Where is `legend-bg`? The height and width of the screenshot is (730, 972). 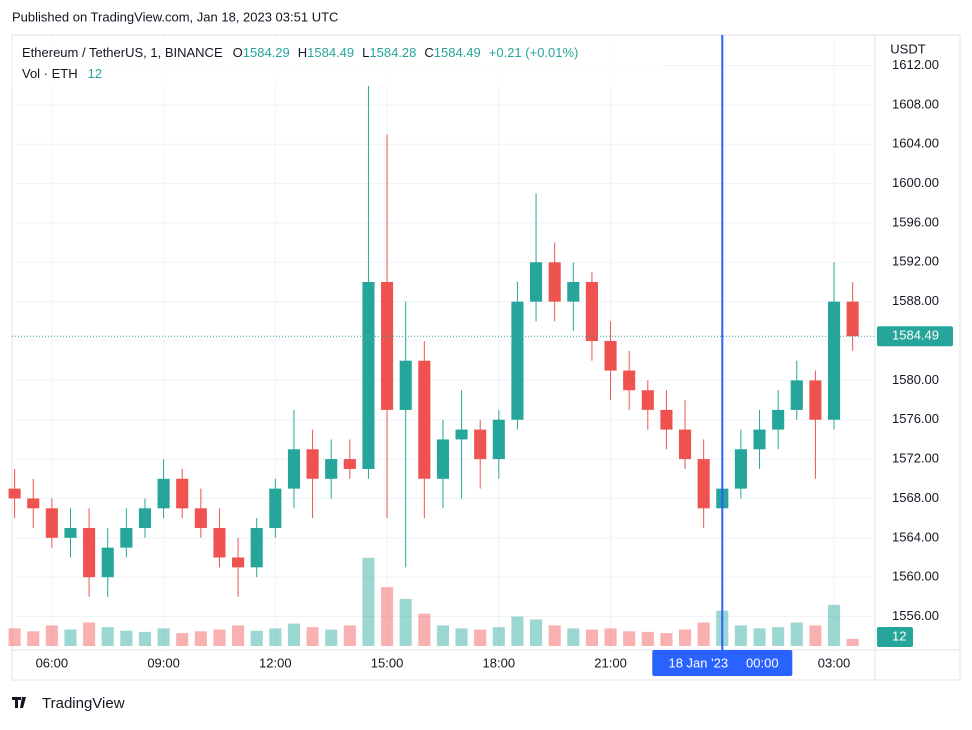
legend-bg is located at coordinates (337, 63).